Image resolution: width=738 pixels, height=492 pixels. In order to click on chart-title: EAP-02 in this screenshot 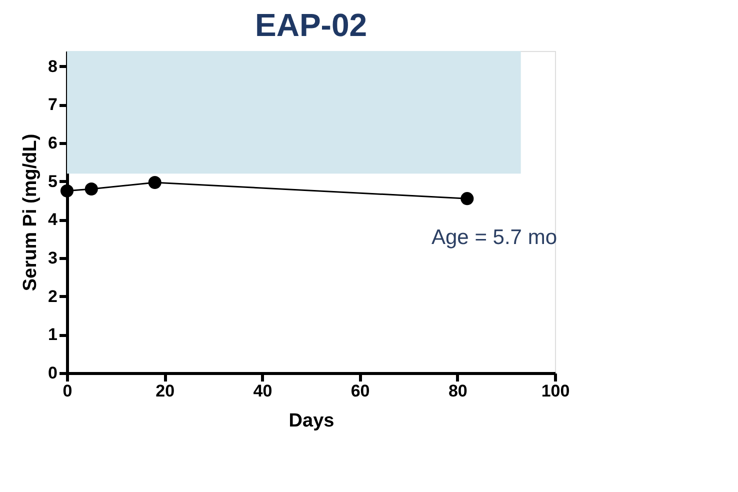, I will do `click(311, 25)`.